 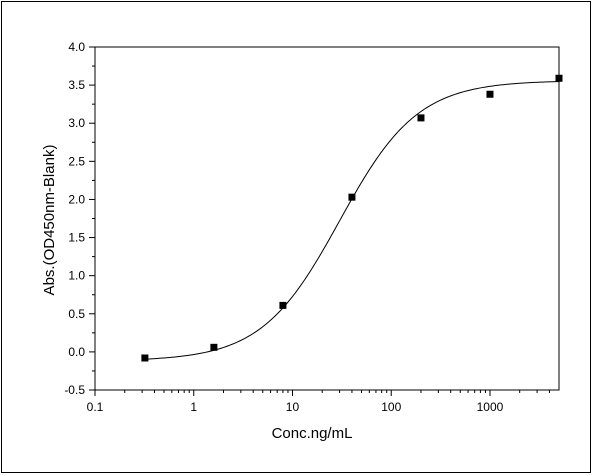 I want to click on y-tick-label: 2.5, so click(x=76, y=161).